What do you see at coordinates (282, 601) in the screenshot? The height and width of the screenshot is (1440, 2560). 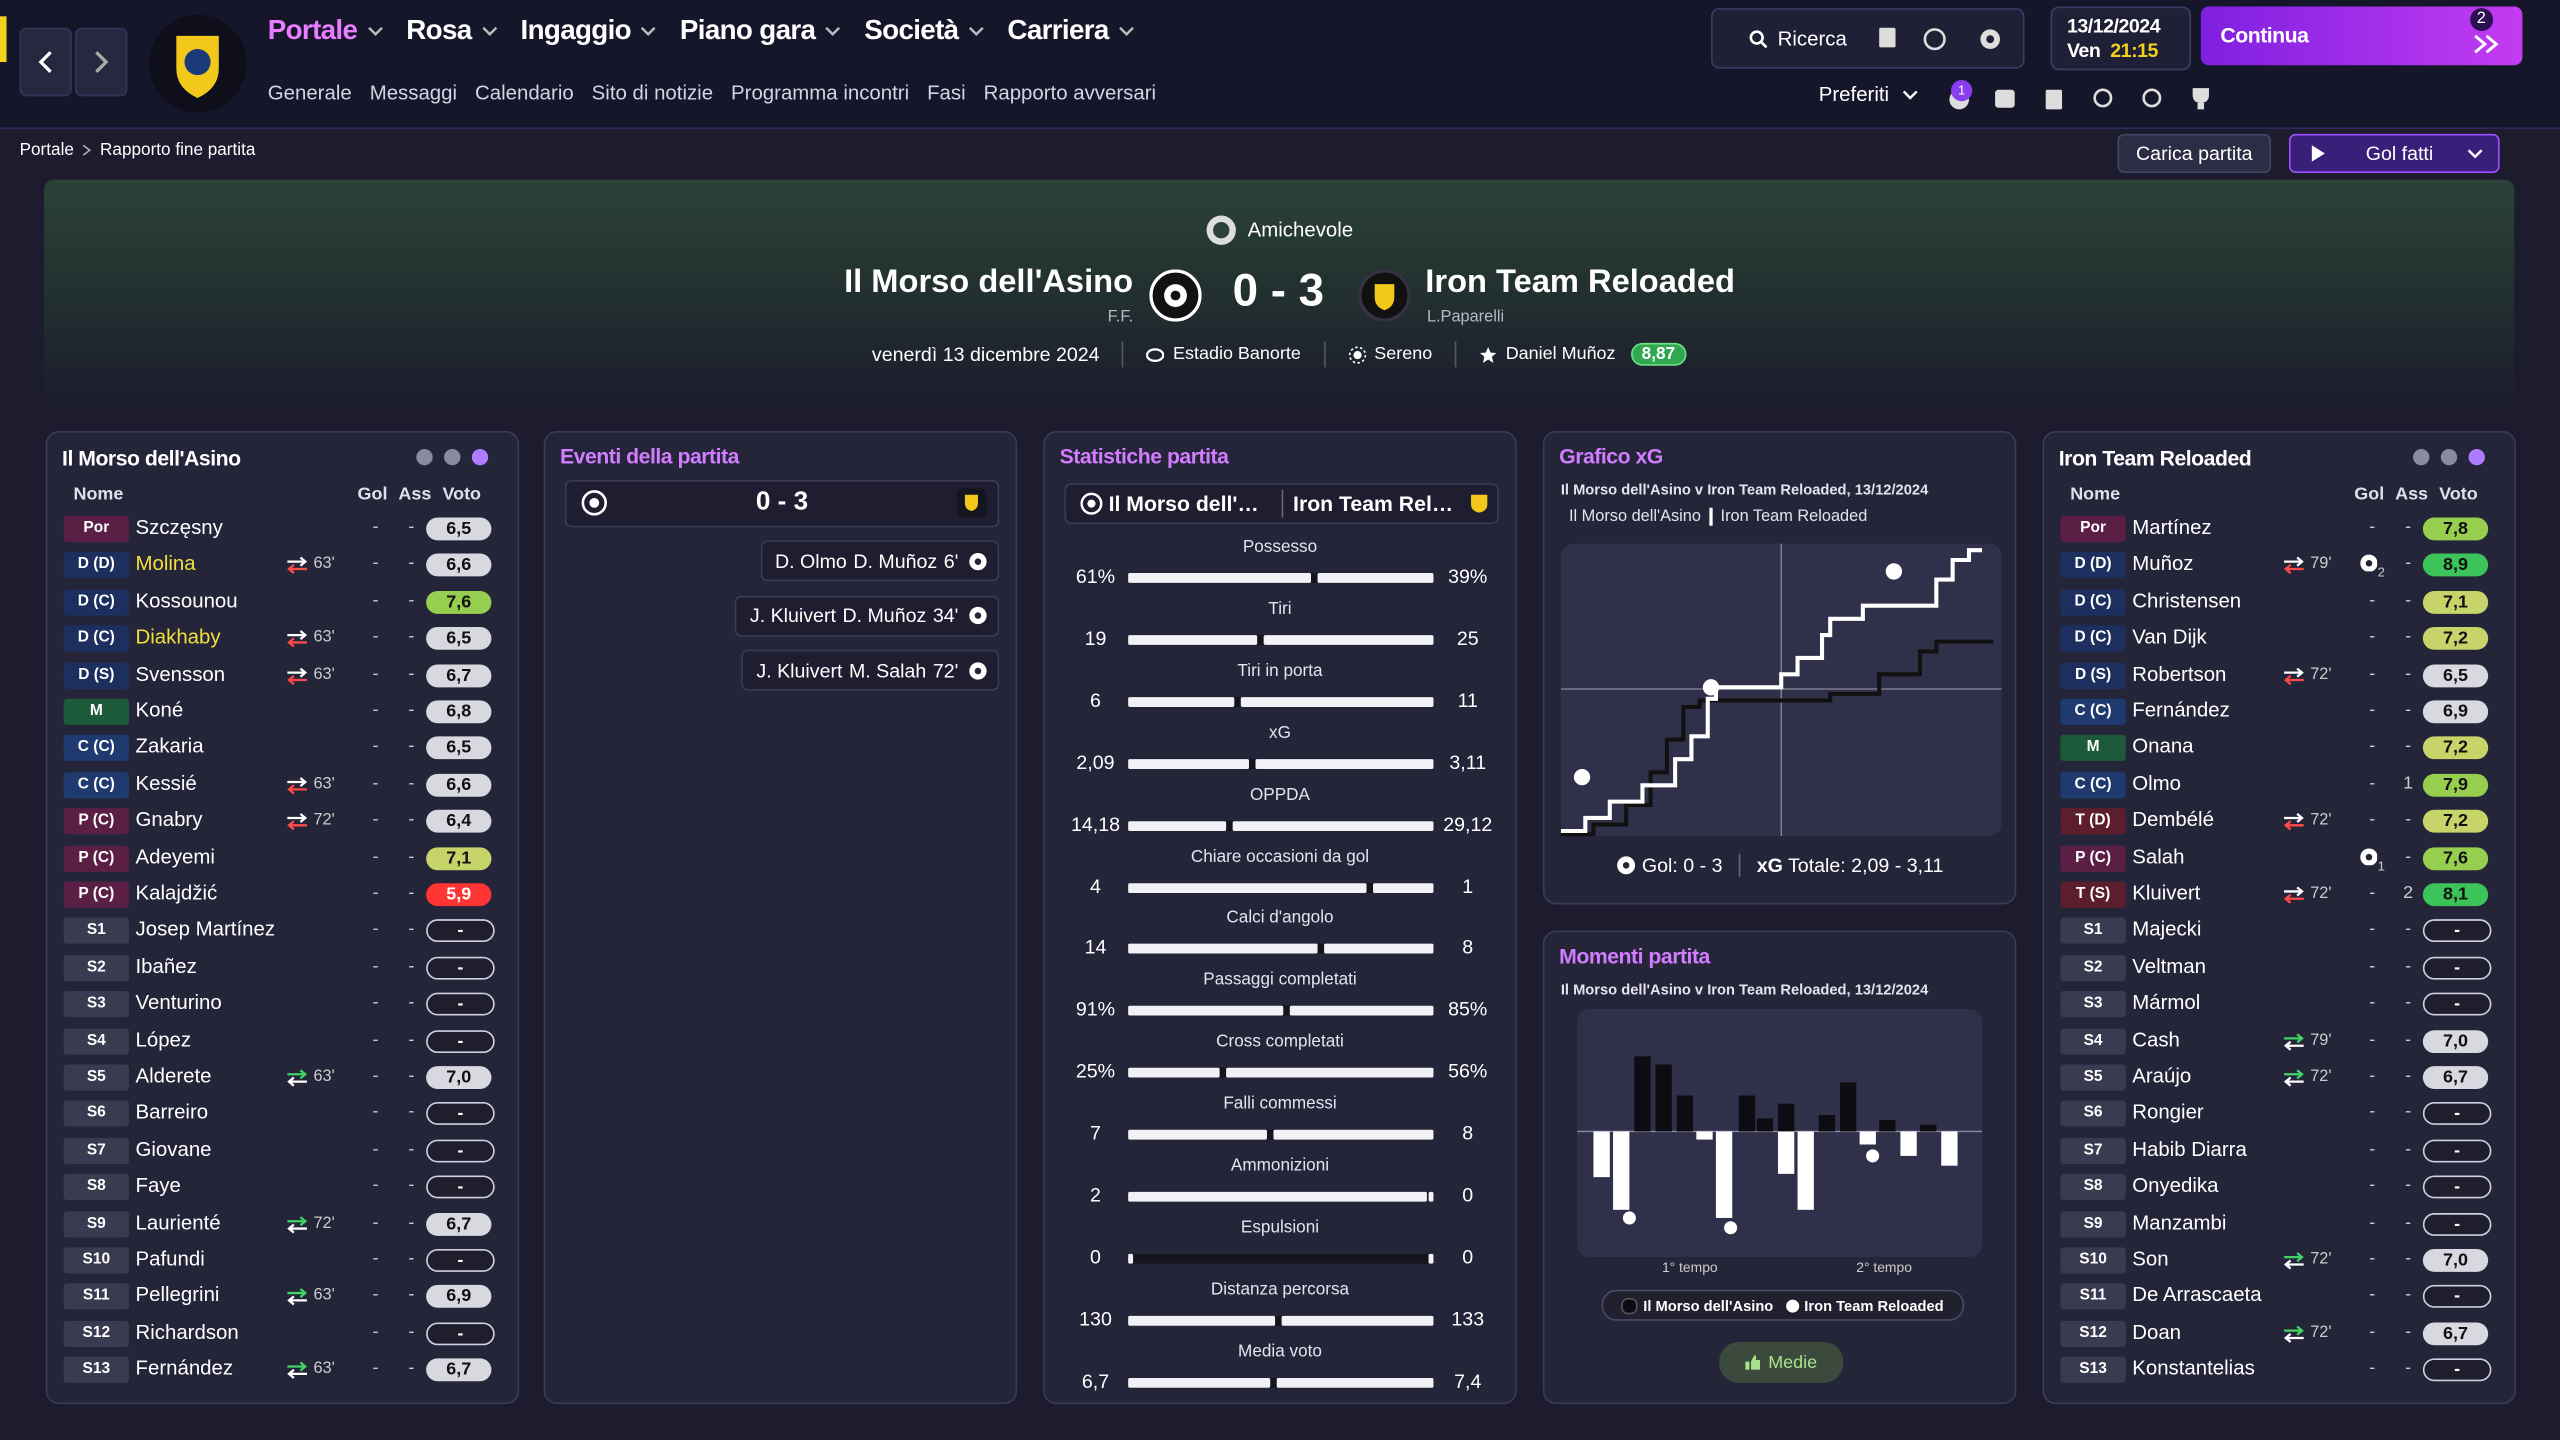 I see `player-row: D (C) Kossounou - -7,6` at bounding box center [282, 601].